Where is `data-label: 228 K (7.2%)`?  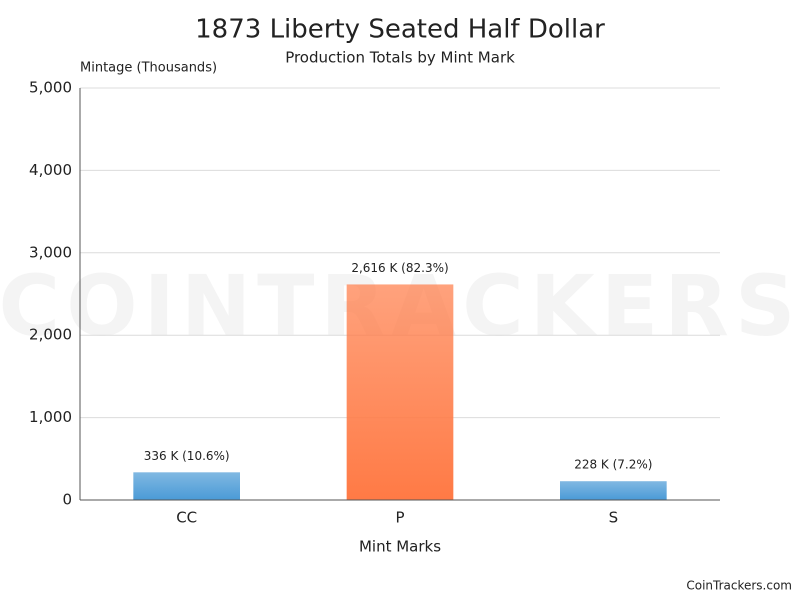 data-label: 228 K (7.2%) is located at coordinates (613, 465).